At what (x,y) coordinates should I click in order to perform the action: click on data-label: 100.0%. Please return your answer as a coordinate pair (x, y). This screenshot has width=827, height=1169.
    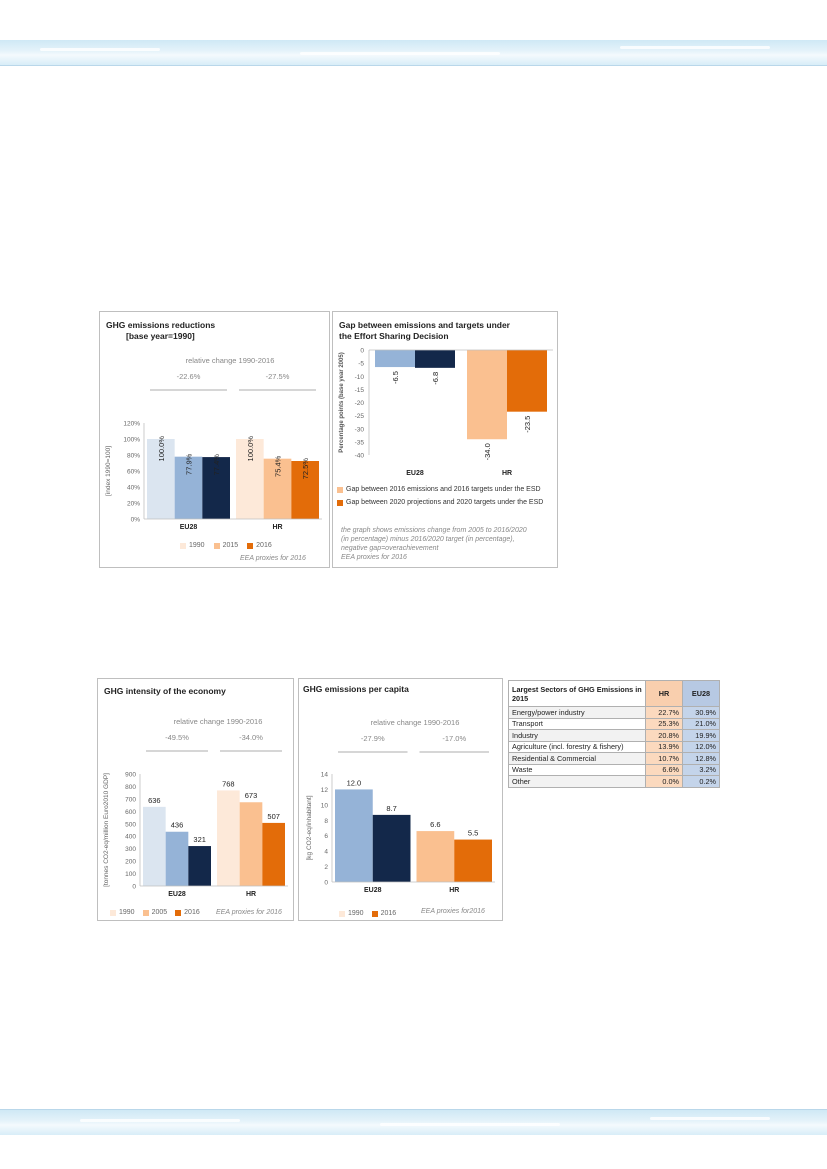
    Looking at the image, I should click on (161, 449).